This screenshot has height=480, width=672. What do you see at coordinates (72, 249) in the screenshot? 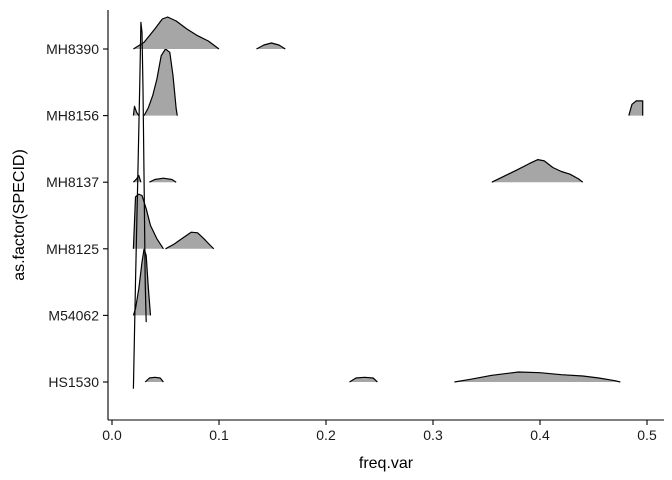
I see `y-tick-label-mh8125: MH8125` at bounding box center [72, 249].